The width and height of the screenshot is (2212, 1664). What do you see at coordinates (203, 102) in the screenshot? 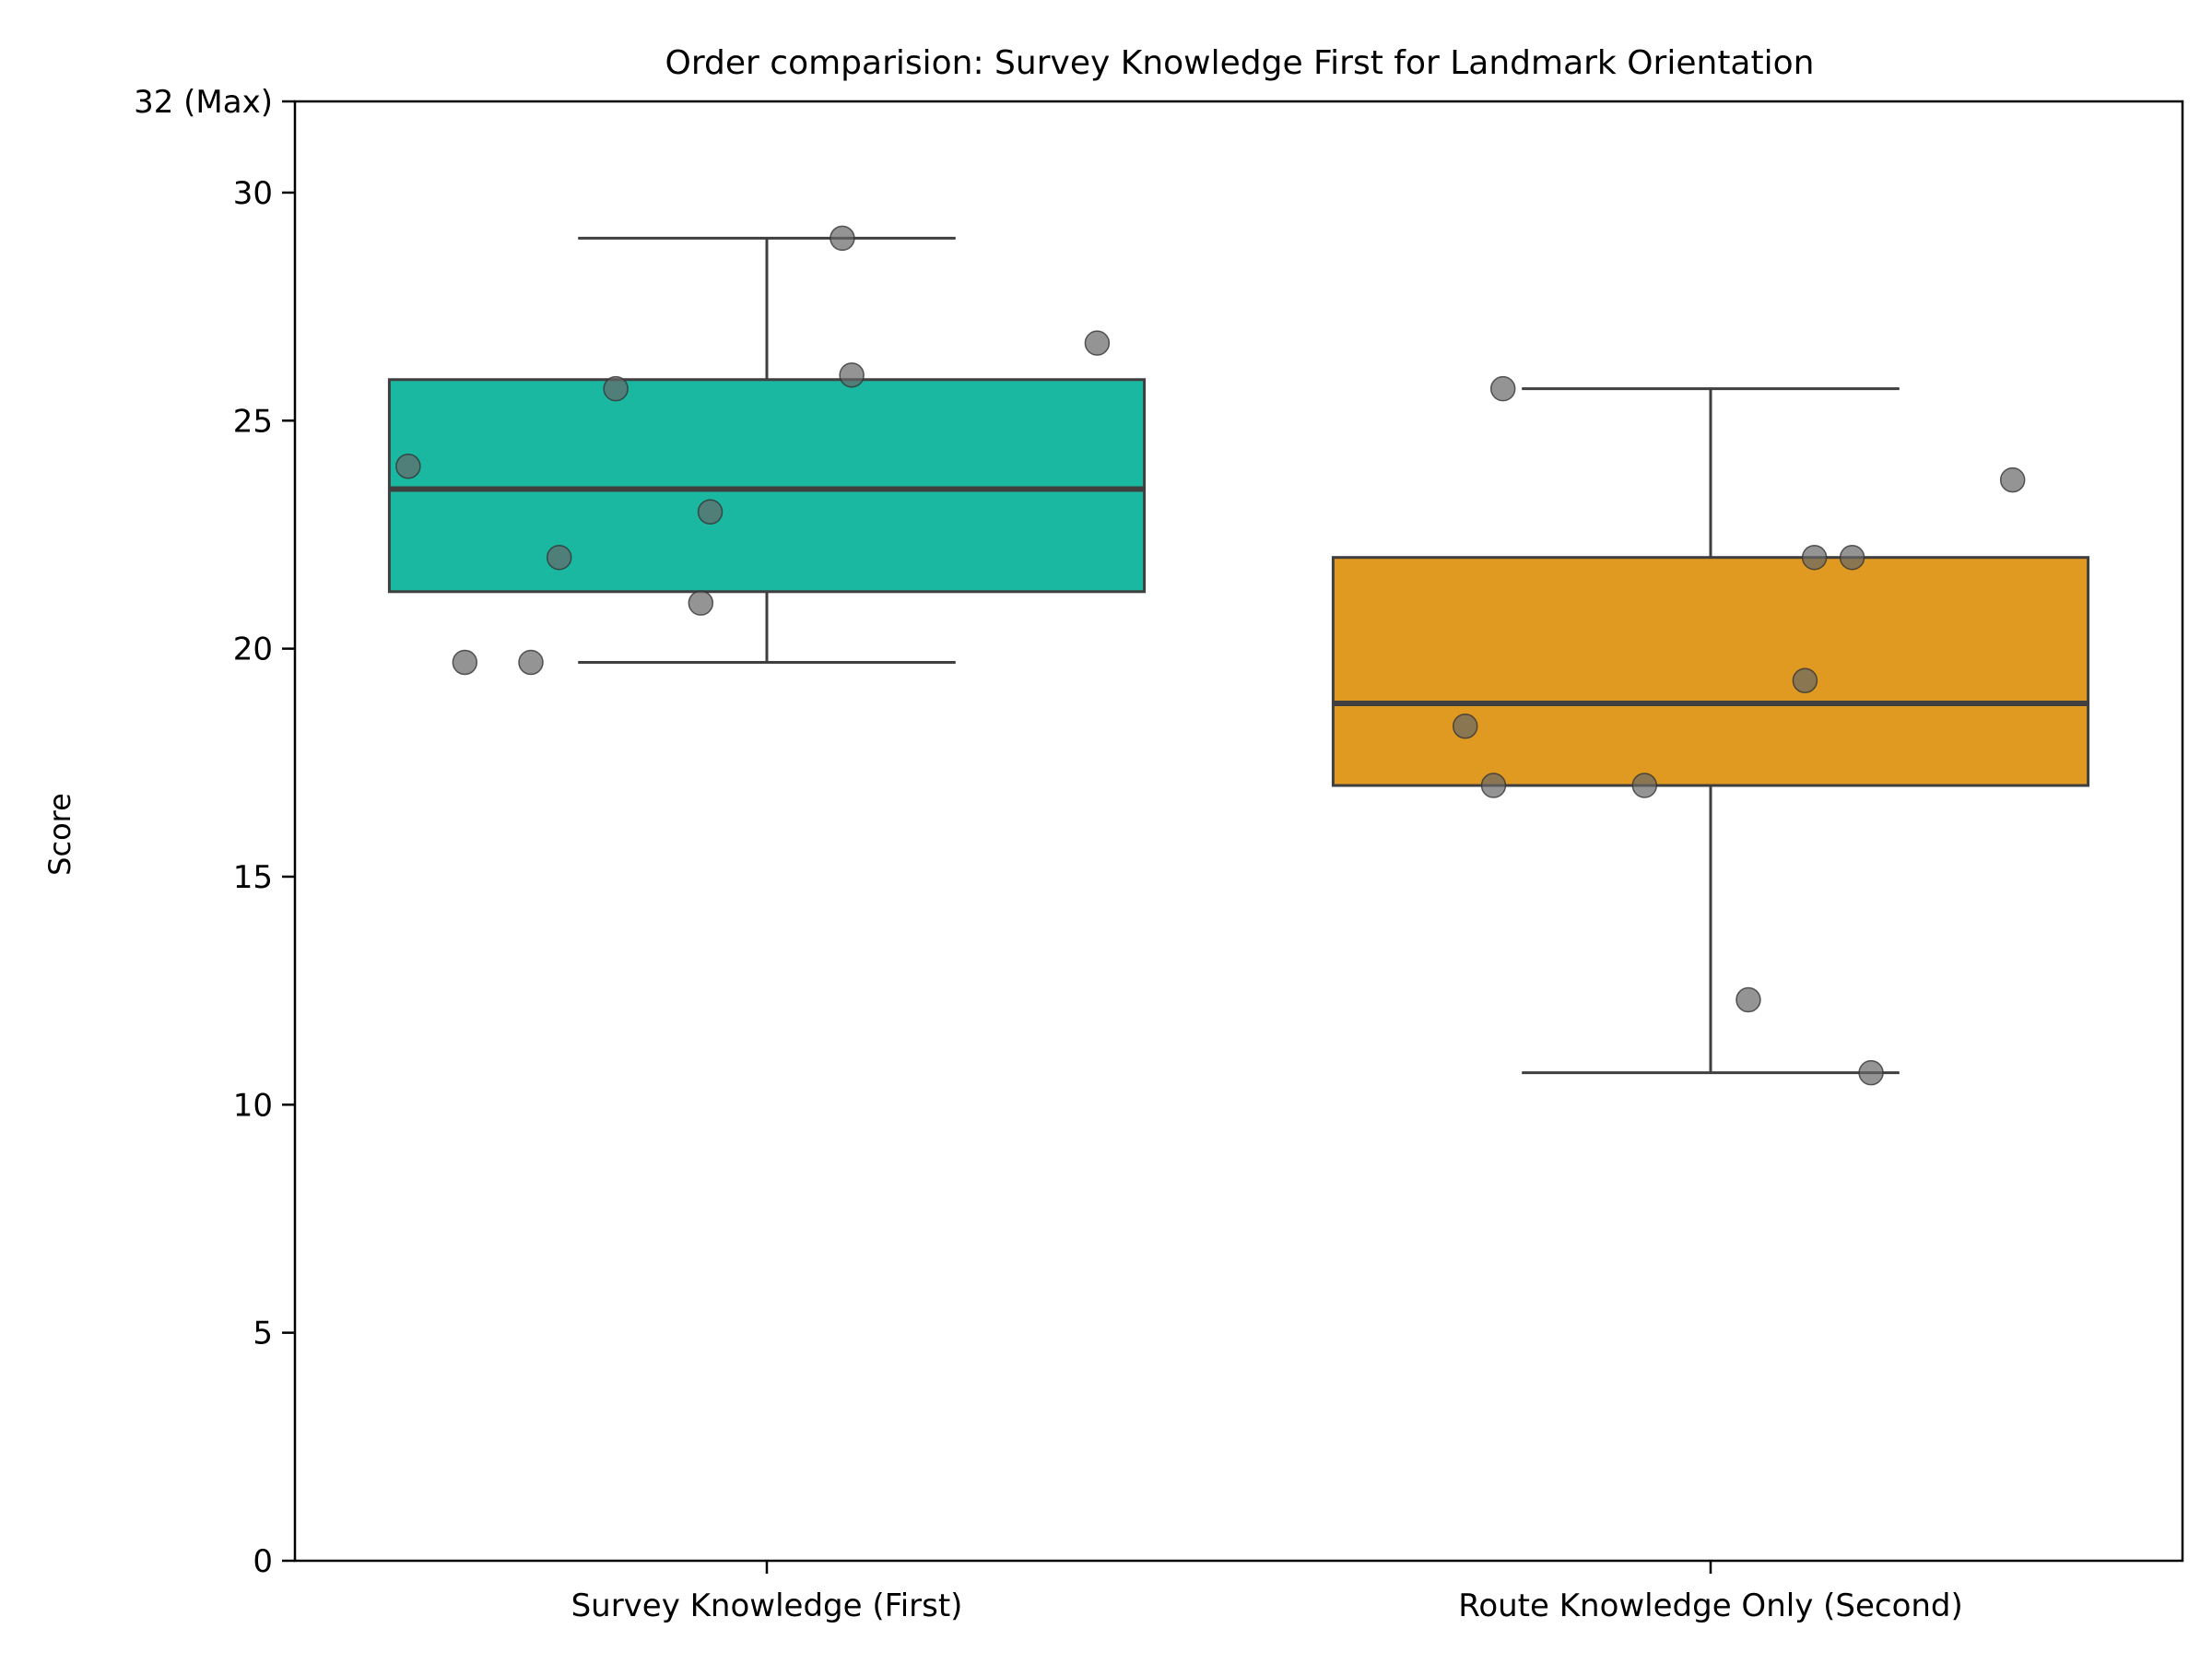
I see `y-tick-label: 32 (Max)` at bounding box center [203, 102].